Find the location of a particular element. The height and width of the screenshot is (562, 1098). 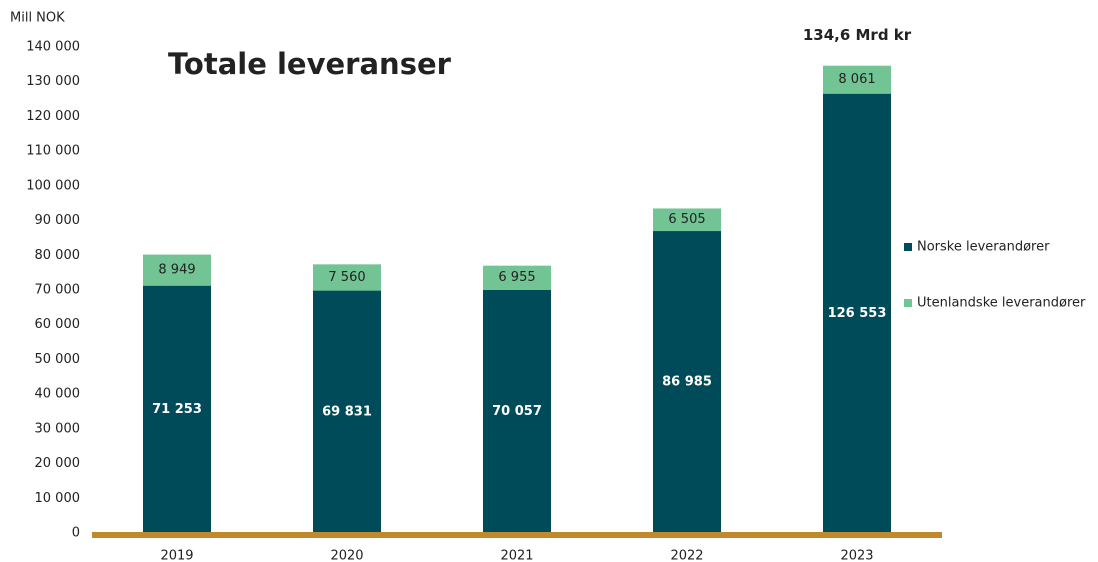

y-tick-label: 30 000 is located at coordinates (58, 428).